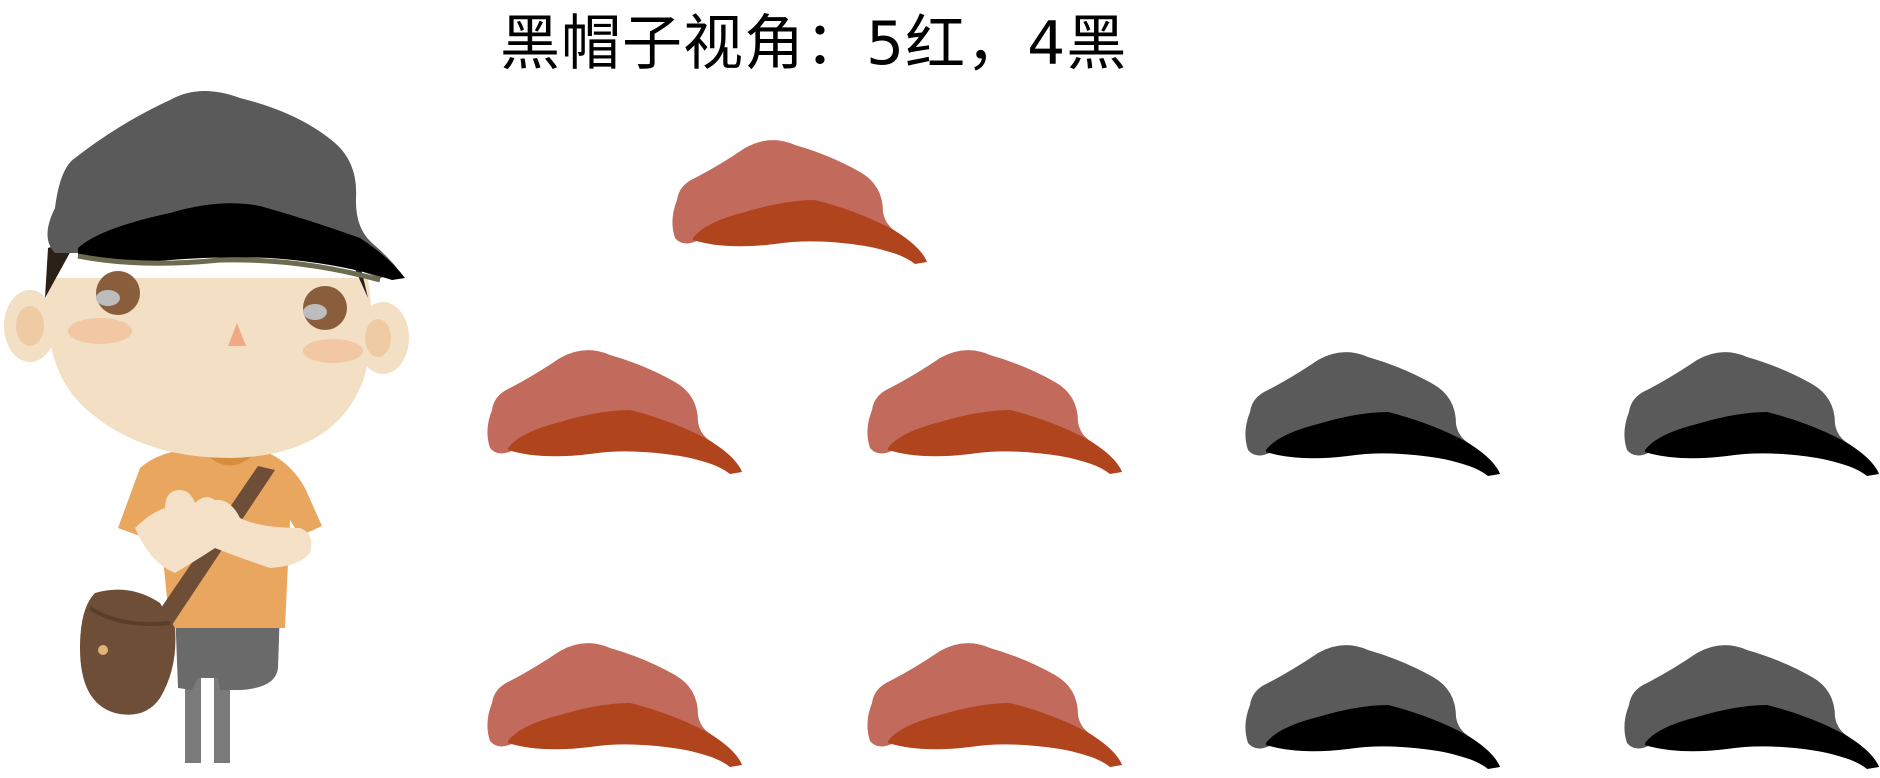 The image size is (1880, 778). What do you see at coordinates (128, 652) in the screenshot?
I see `bag` at bounding box center [128, 652].